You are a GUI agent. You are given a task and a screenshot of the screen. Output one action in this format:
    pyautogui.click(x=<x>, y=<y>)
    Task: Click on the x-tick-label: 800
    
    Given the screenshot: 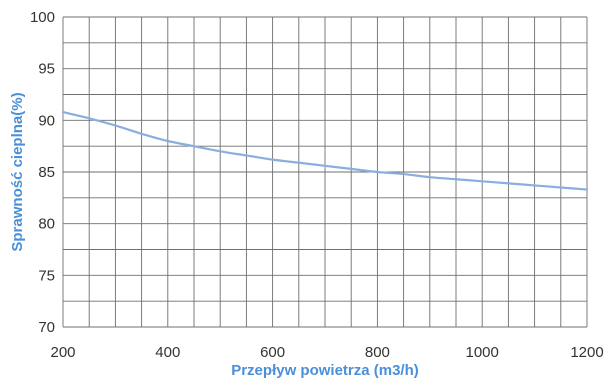 What is the action you would take?
    pyautogui.click(x=377, y=352)
    